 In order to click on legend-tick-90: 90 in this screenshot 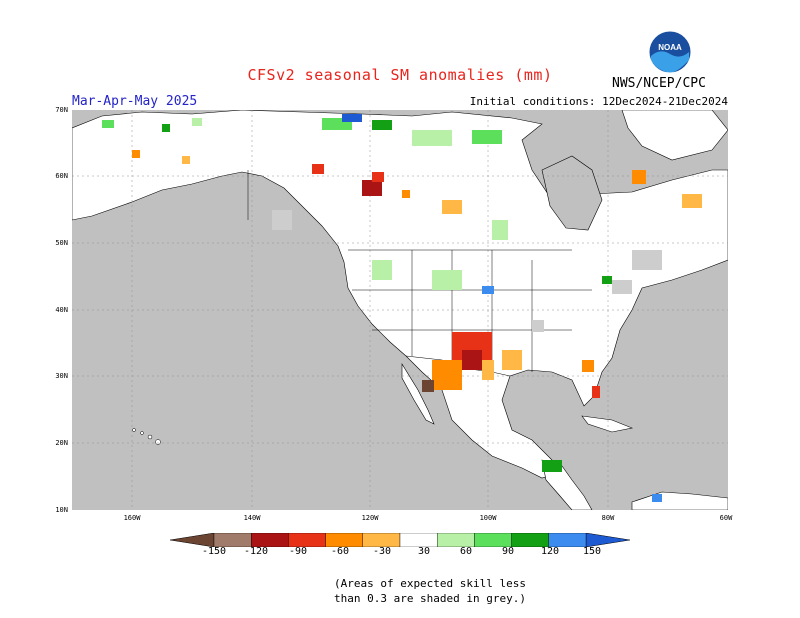, I will do `click(508, 551)`.